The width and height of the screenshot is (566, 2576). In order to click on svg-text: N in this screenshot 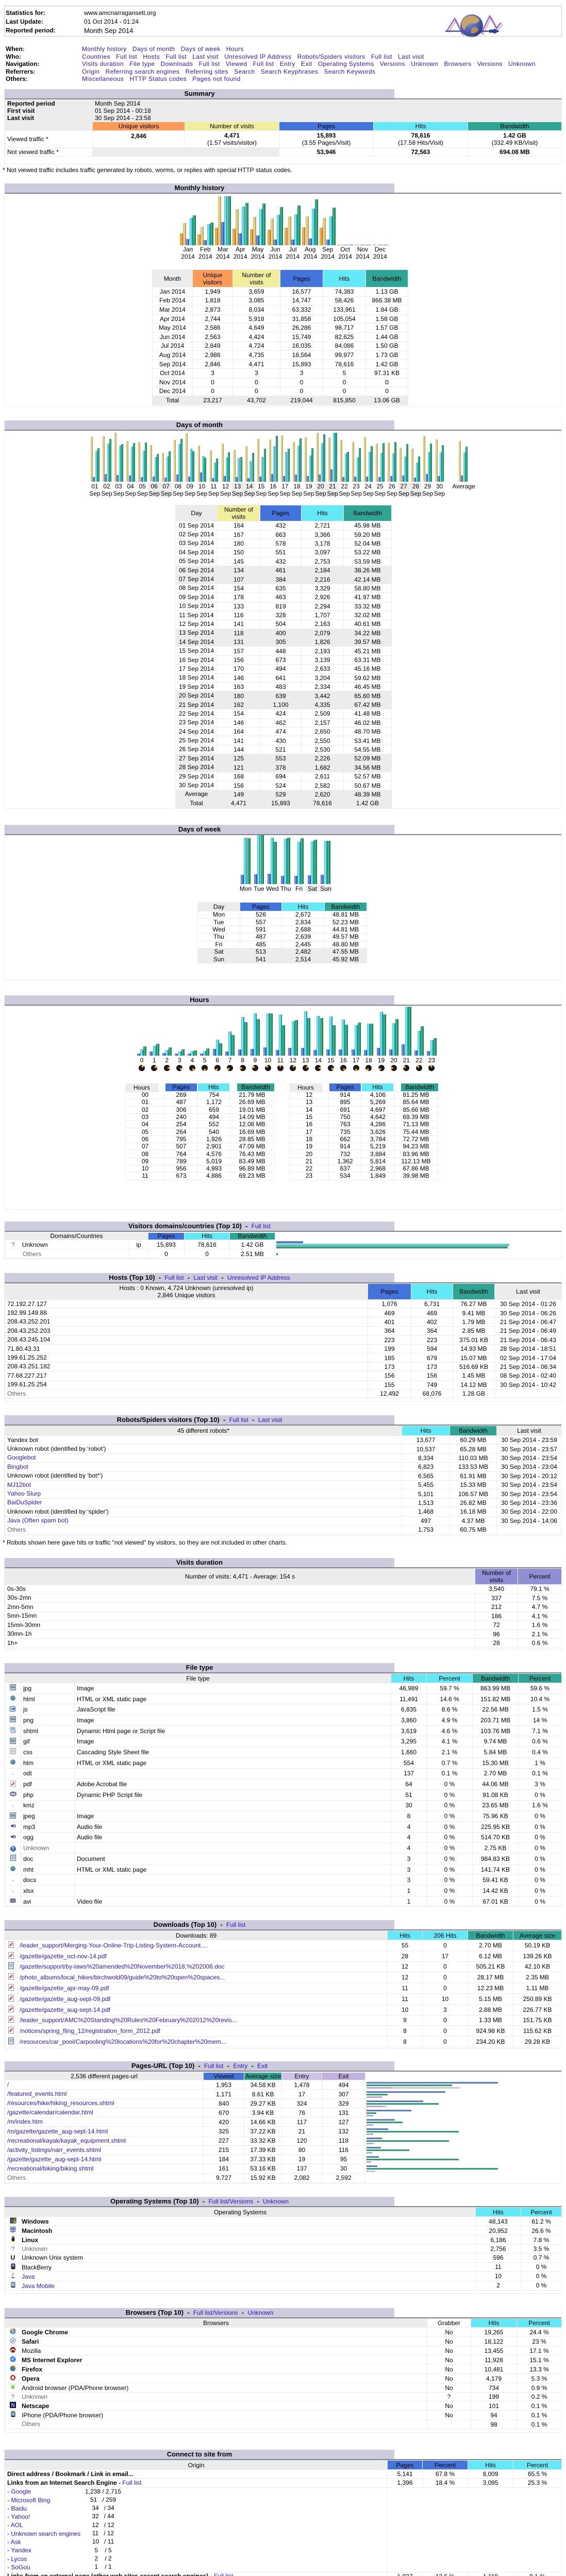, I will do `click(13, 2405)`.